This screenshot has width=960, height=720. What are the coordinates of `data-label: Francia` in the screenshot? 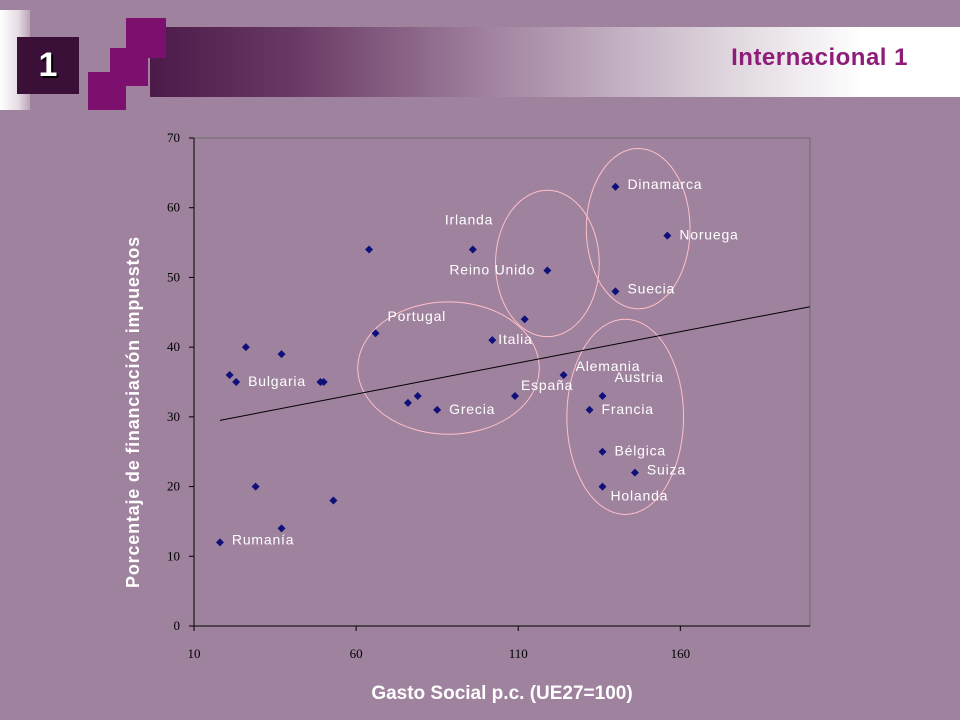 It's located at (628, 409).